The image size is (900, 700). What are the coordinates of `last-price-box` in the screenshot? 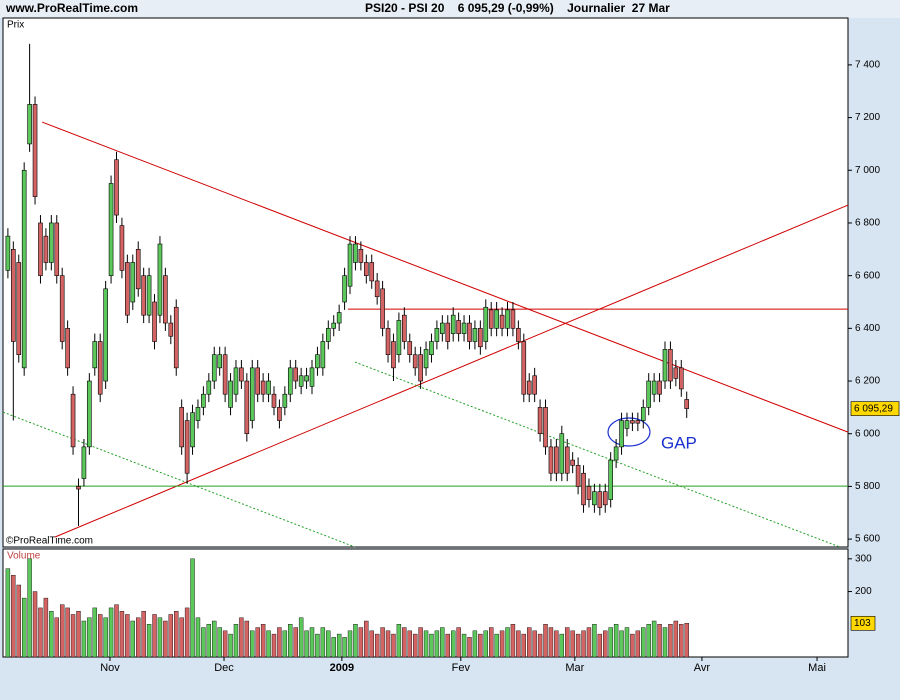 It's located at (875, 408).